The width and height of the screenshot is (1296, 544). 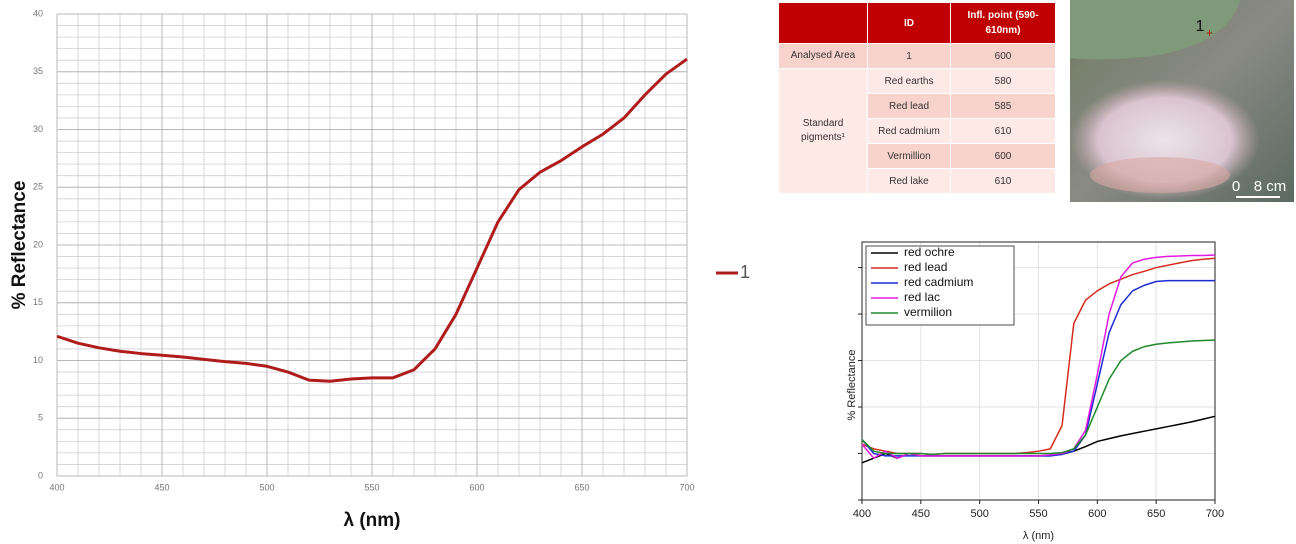 What do you see at coordinates (38, 13) in the screenshot?
I see `y-tick-label: 40` at bounding box center [38, 13].